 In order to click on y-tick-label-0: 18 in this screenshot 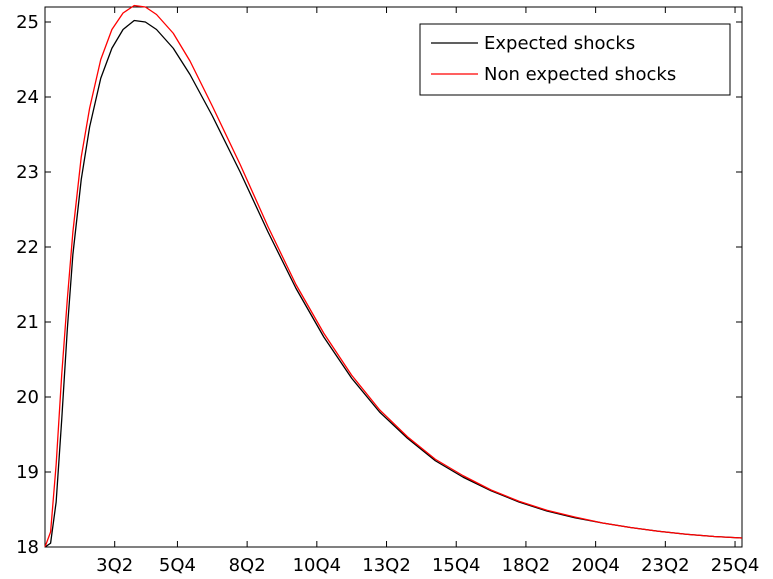, I will do `click(27, 547)`.